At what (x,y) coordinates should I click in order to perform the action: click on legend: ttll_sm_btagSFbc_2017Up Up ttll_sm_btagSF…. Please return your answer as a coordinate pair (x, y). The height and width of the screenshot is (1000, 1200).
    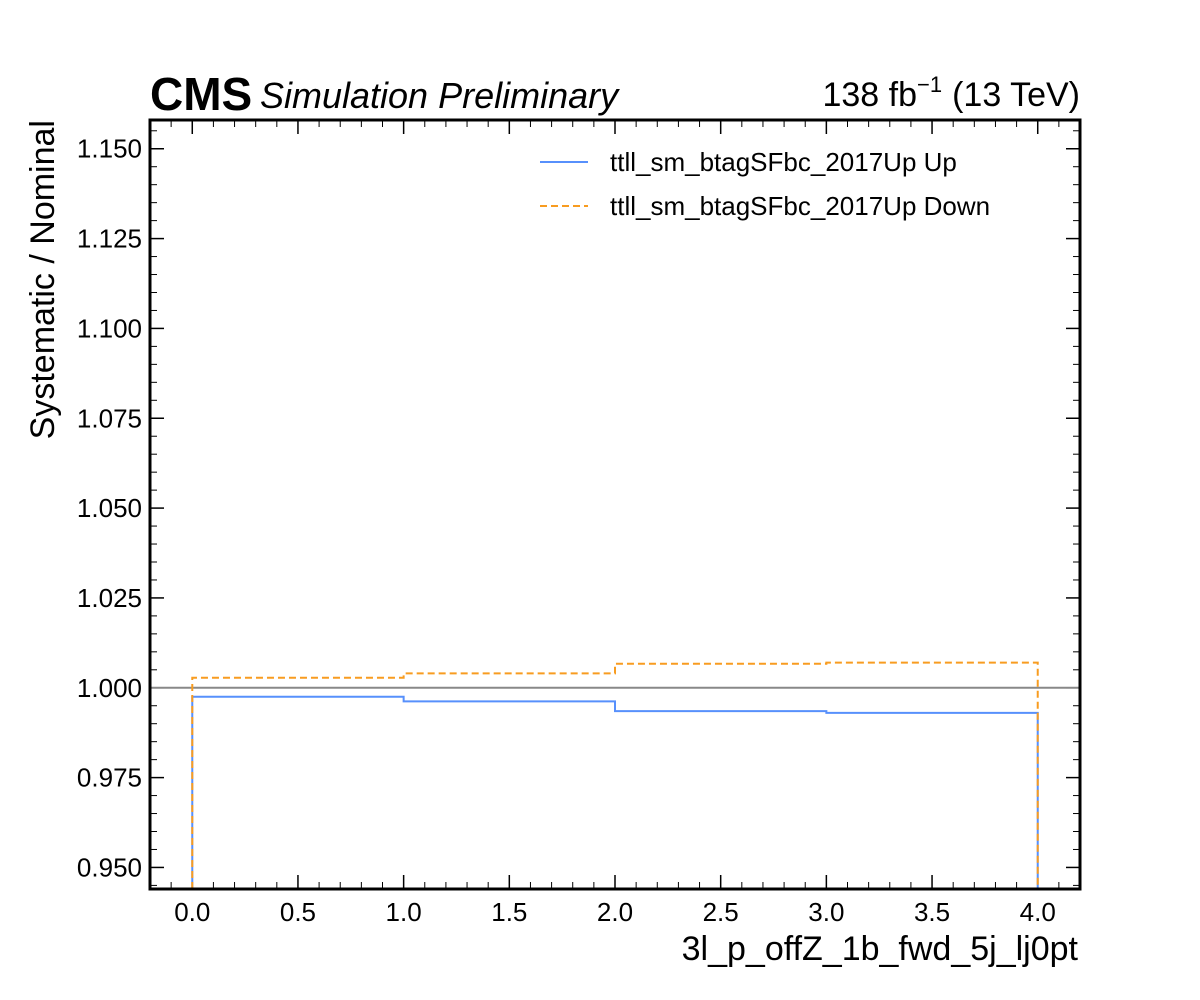
    Looking at the image, I should click on (765, 184).